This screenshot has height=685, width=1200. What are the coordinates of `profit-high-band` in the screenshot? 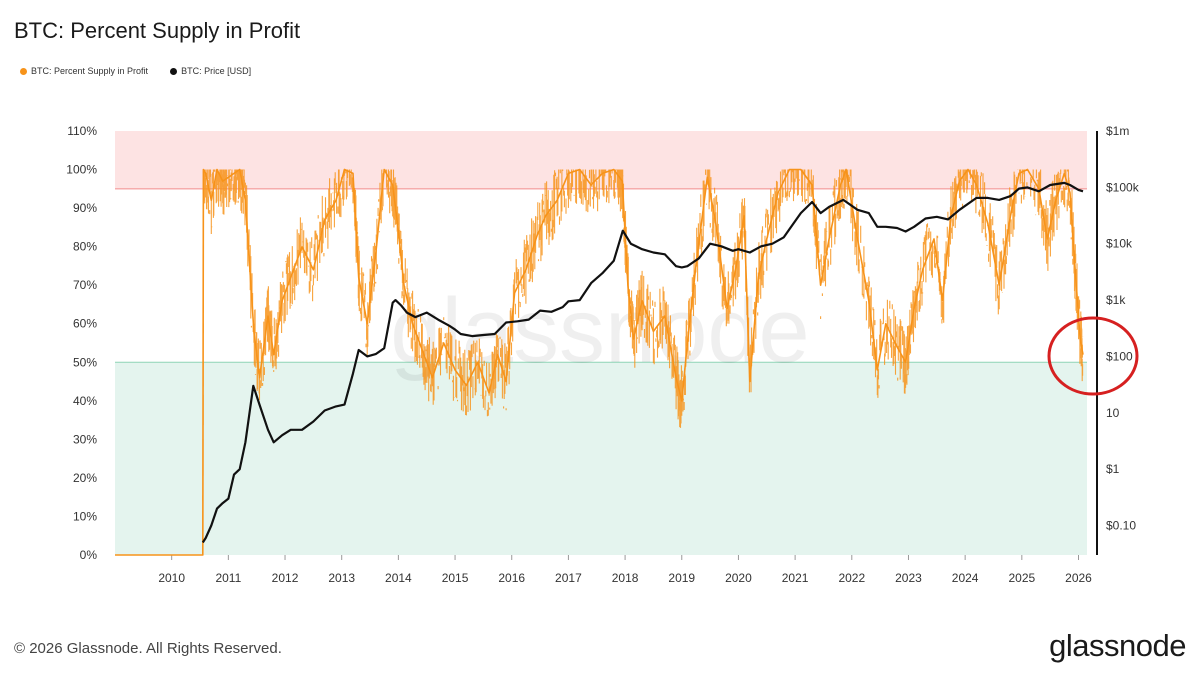 It's located at (601, 160).